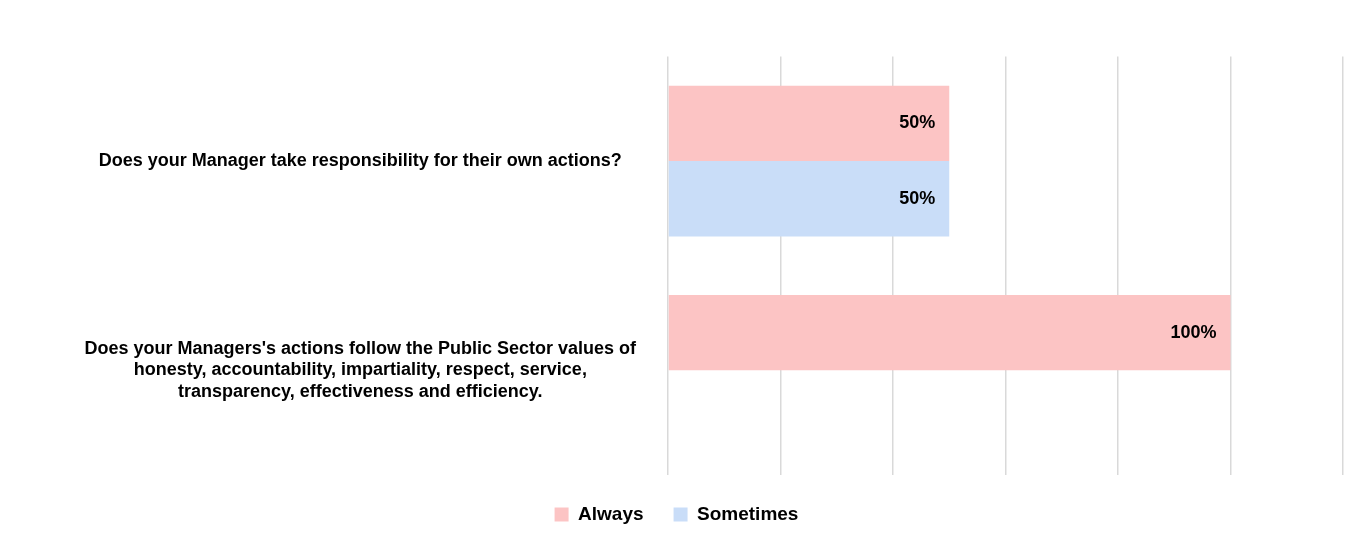  What do you see at coordinates (1193, 331) in the screenshot?
I see `data-label: 100%` at bounding box center [1193, 331].